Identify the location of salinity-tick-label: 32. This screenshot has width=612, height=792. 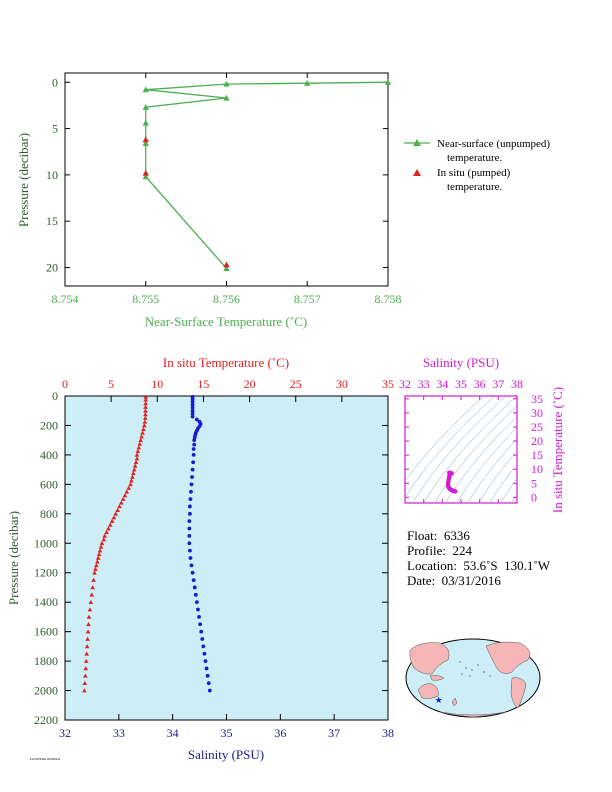
(65, 733).